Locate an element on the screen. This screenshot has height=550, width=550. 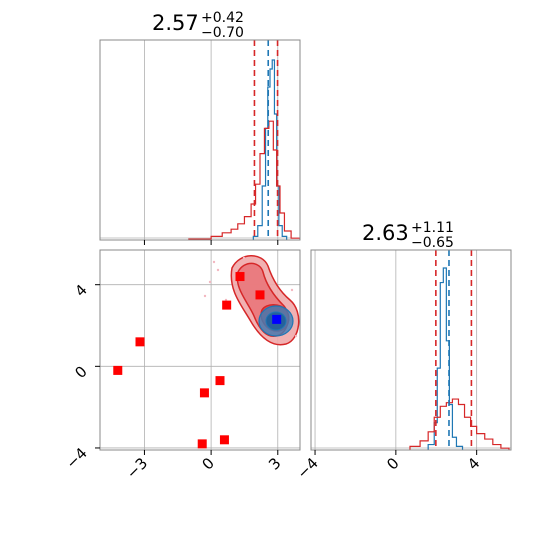
scatter-frame is located at coordinates (200, 350).